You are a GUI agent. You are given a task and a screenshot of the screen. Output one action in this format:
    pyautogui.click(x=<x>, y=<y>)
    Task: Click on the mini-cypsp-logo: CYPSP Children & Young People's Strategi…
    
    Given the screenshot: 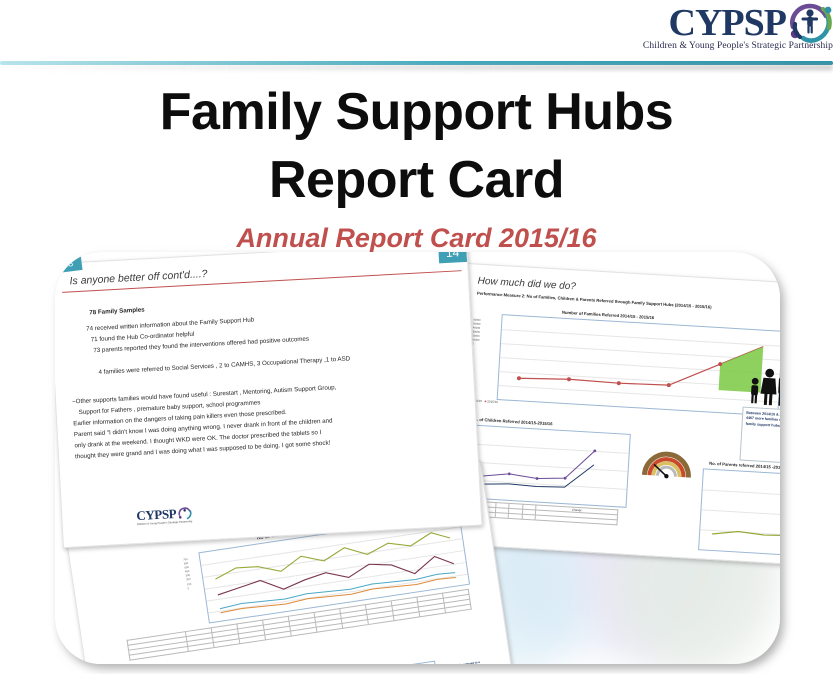 What is the action you would take?
    pyautogui.click(x=164, y=515)
    